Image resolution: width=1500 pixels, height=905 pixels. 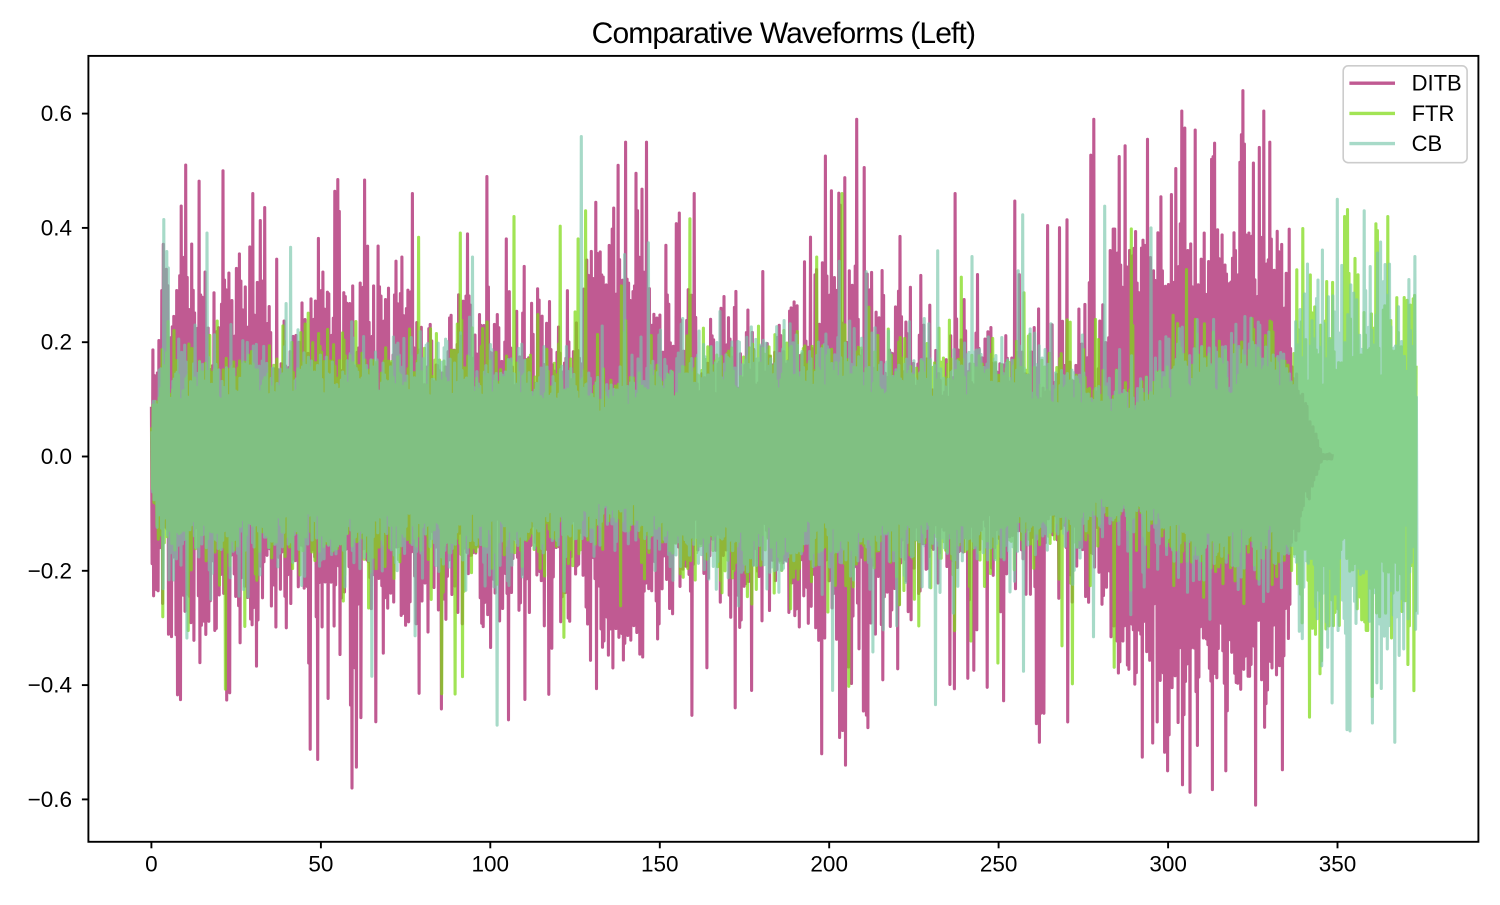 What do you see at coordinates (1427, 143) in the screenshot?
I see `svg-text: CB` at bounding box center [1427, 143].